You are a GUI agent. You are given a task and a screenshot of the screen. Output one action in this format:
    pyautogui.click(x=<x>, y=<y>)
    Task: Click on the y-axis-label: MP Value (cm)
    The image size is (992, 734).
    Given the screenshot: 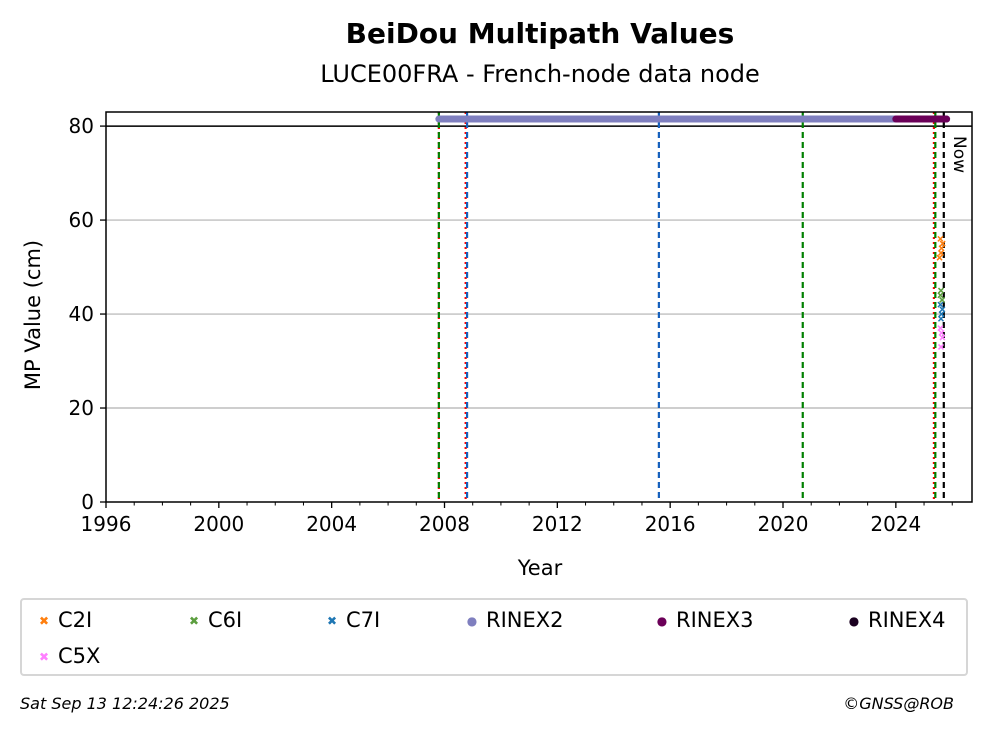 What is the action you would take?
    pyautogui.click(x=33, y=315)
    